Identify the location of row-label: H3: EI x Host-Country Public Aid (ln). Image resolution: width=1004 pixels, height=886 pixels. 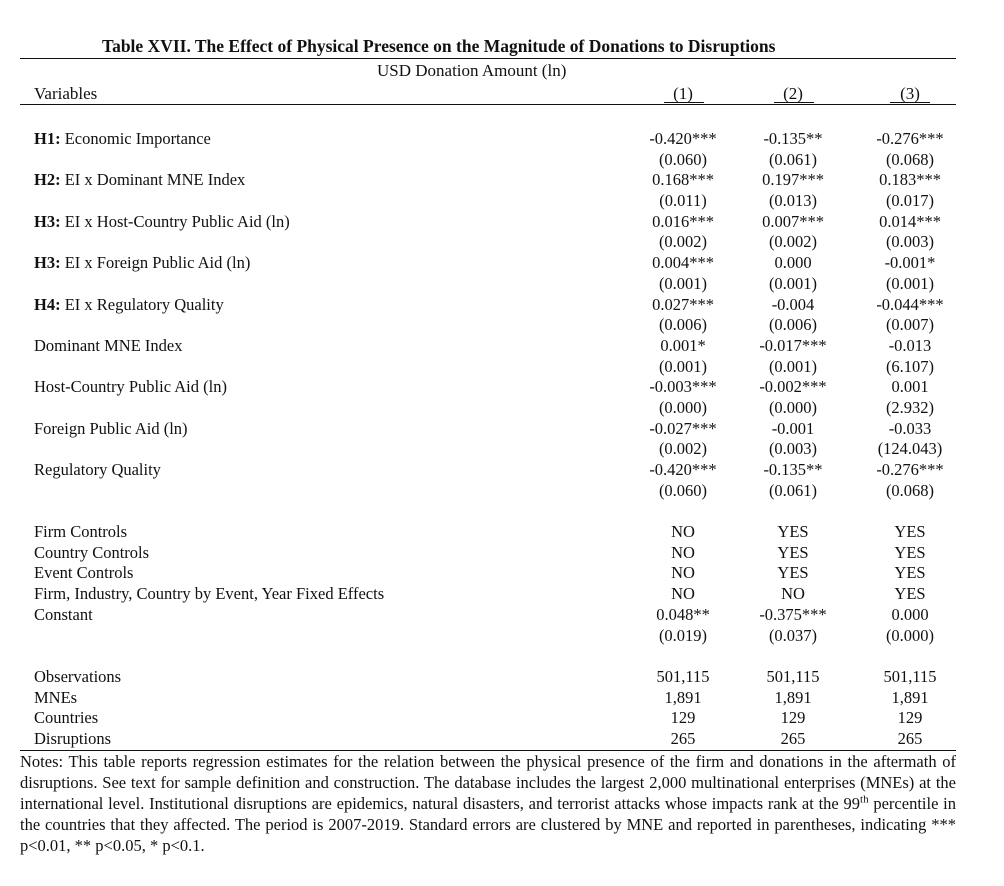
(162, 222).